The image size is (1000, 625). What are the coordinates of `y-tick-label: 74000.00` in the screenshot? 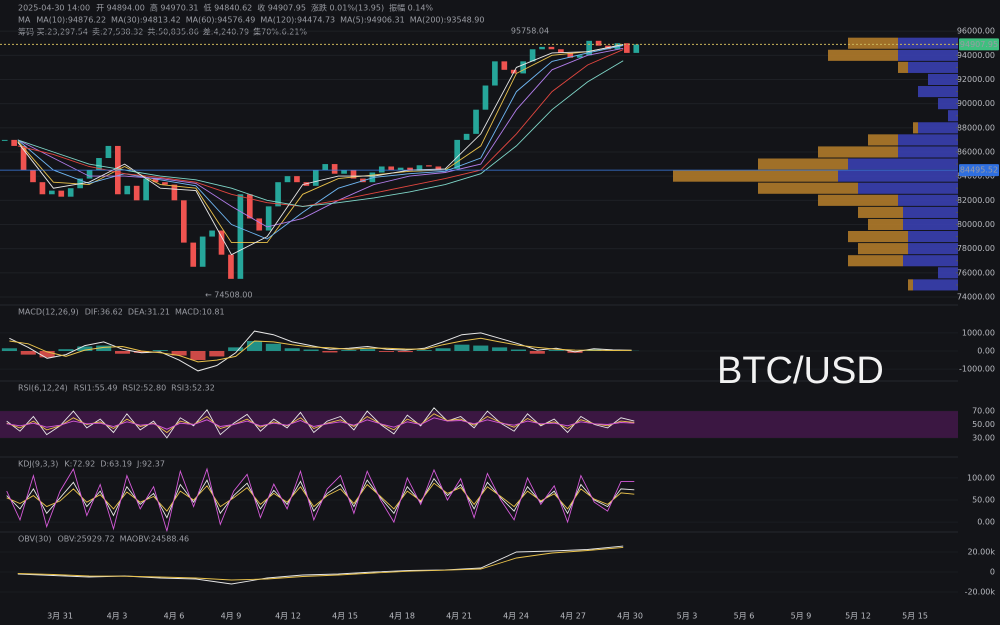 It's located at (976, 296).